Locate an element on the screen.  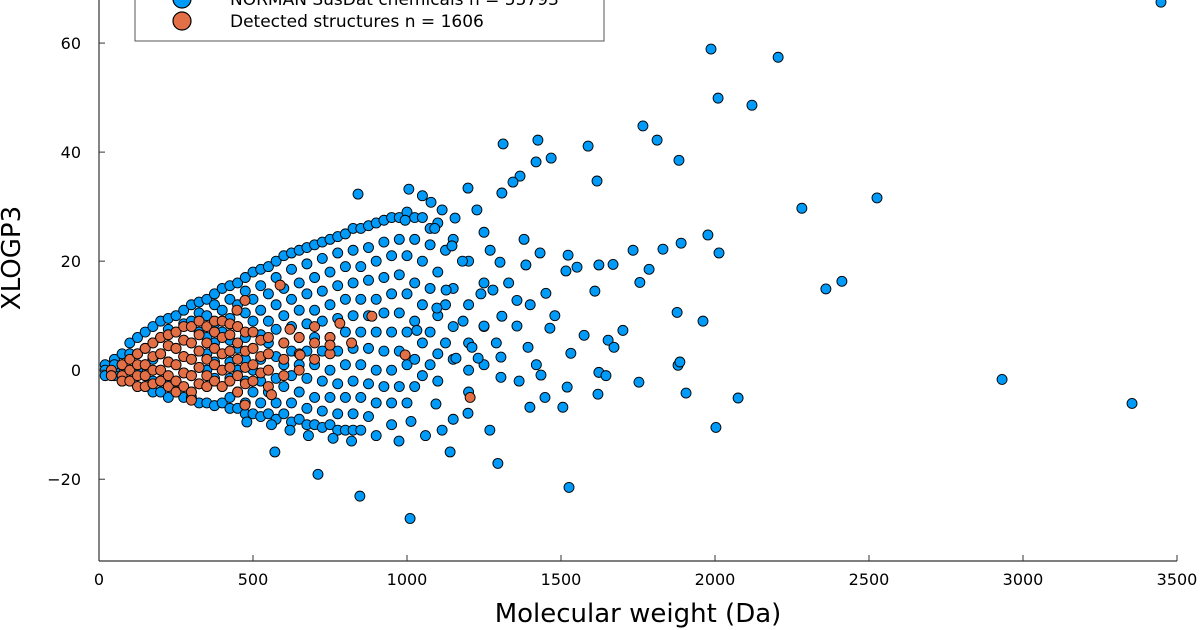
legend-label-detected: Detected structures n = 1606 is located at coordinates (357, 22).